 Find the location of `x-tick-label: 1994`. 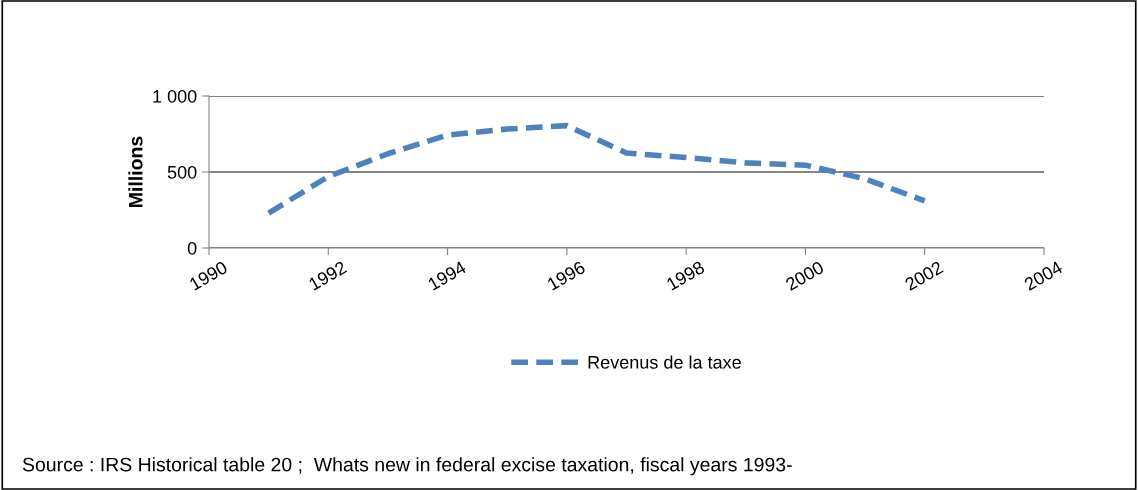

x-tick-label: 1994 is located at coordinates (447, 275).